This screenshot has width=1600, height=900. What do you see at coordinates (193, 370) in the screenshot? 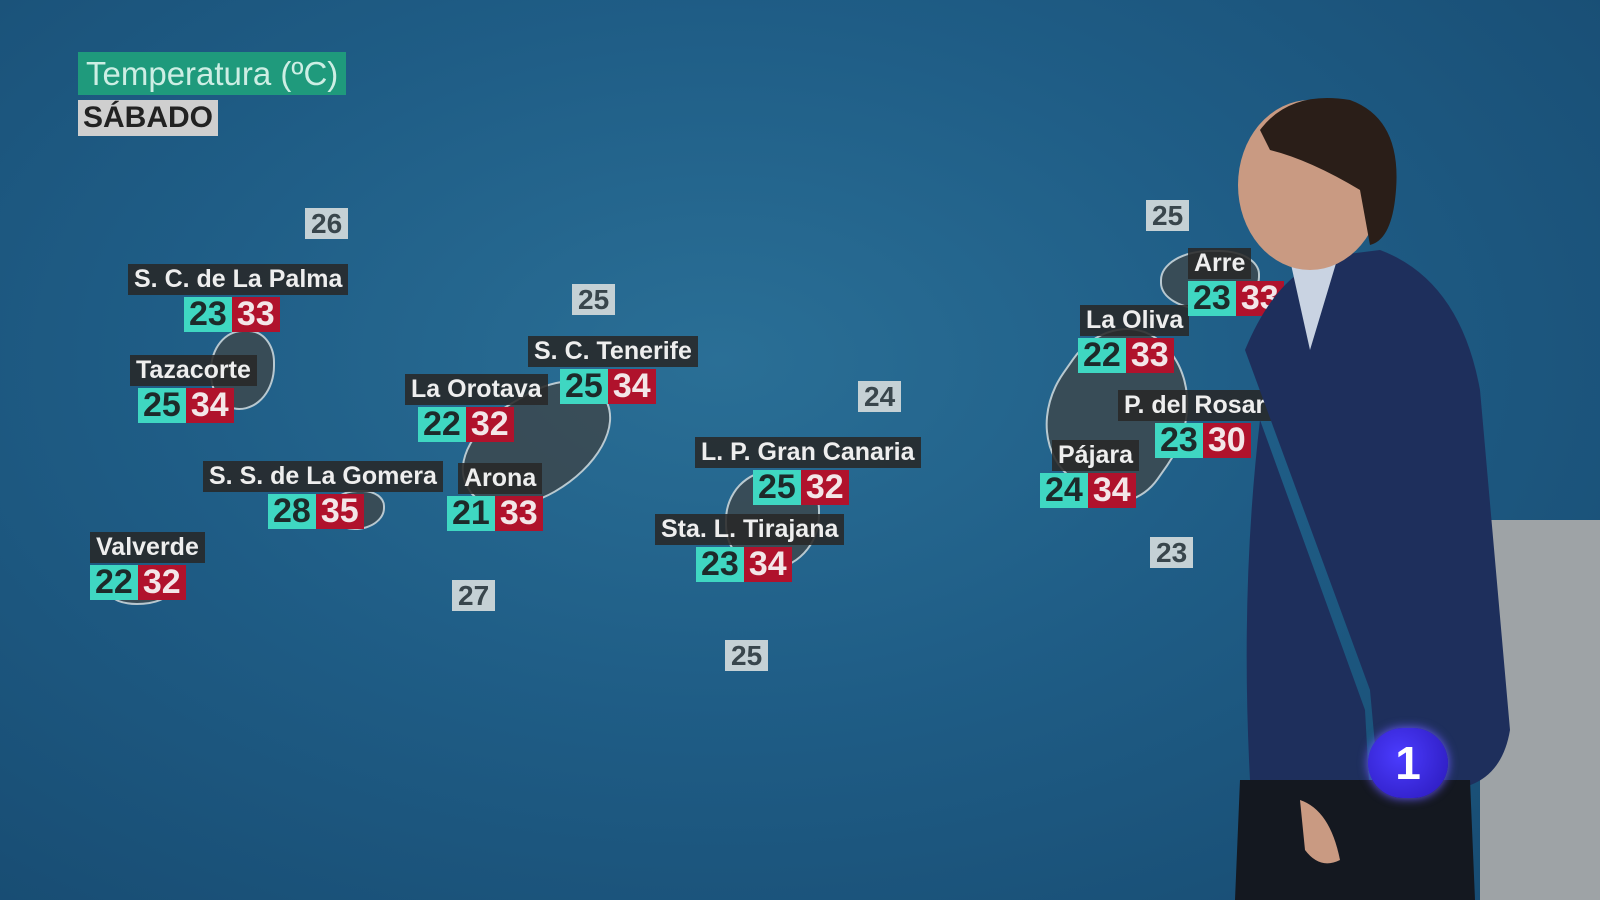
I see `city-name: Tazacorte` at bounding box center [193, 370].